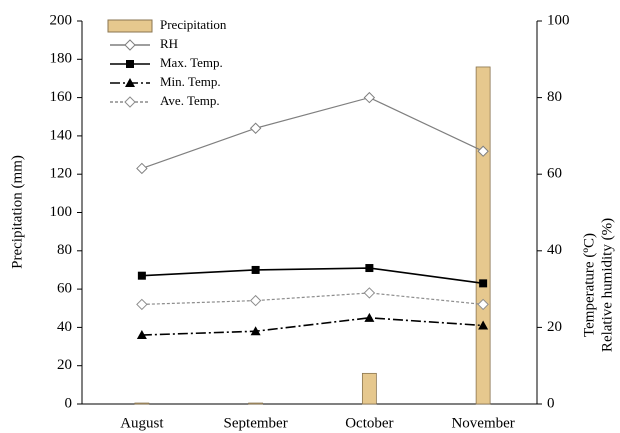 Image resolution: width=620 pixels, height=433 pixels. What do you see at coordinates (61, 59) in the screenshot?
I see `y-tick-label: 180` at bounding box center [61, 59].